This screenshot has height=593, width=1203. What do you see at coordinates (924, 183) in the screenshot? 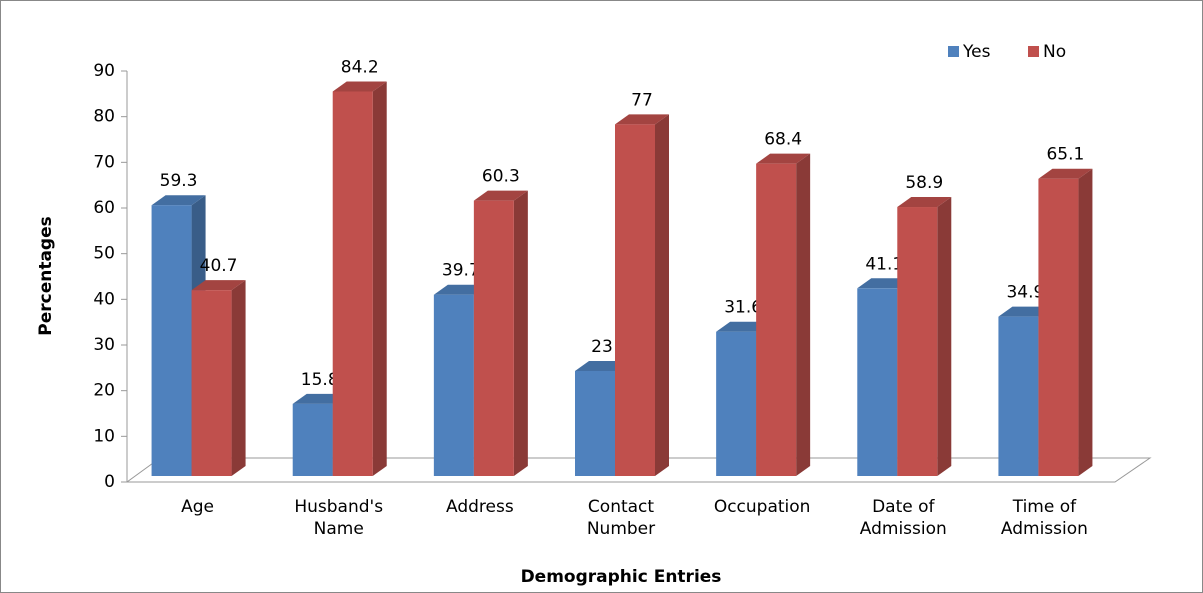
I see `data-label: 58.9` at bounding box center [924, 183].